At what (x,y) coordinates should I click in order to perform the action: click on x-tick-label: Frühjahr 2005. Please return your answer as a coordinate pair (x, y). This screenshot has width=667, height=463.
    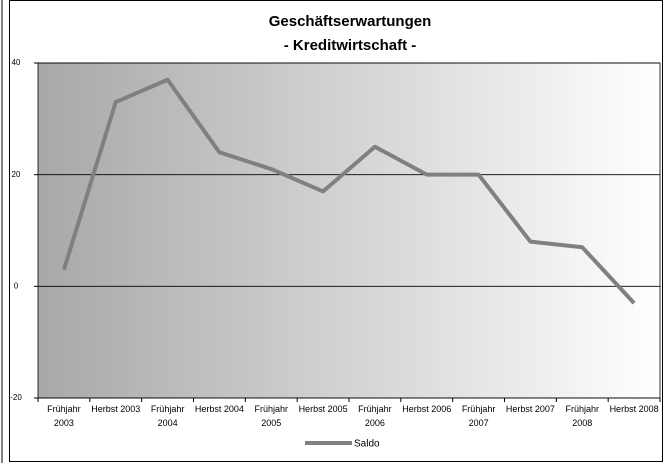
    Looking at the image, I should click on (271, 416).